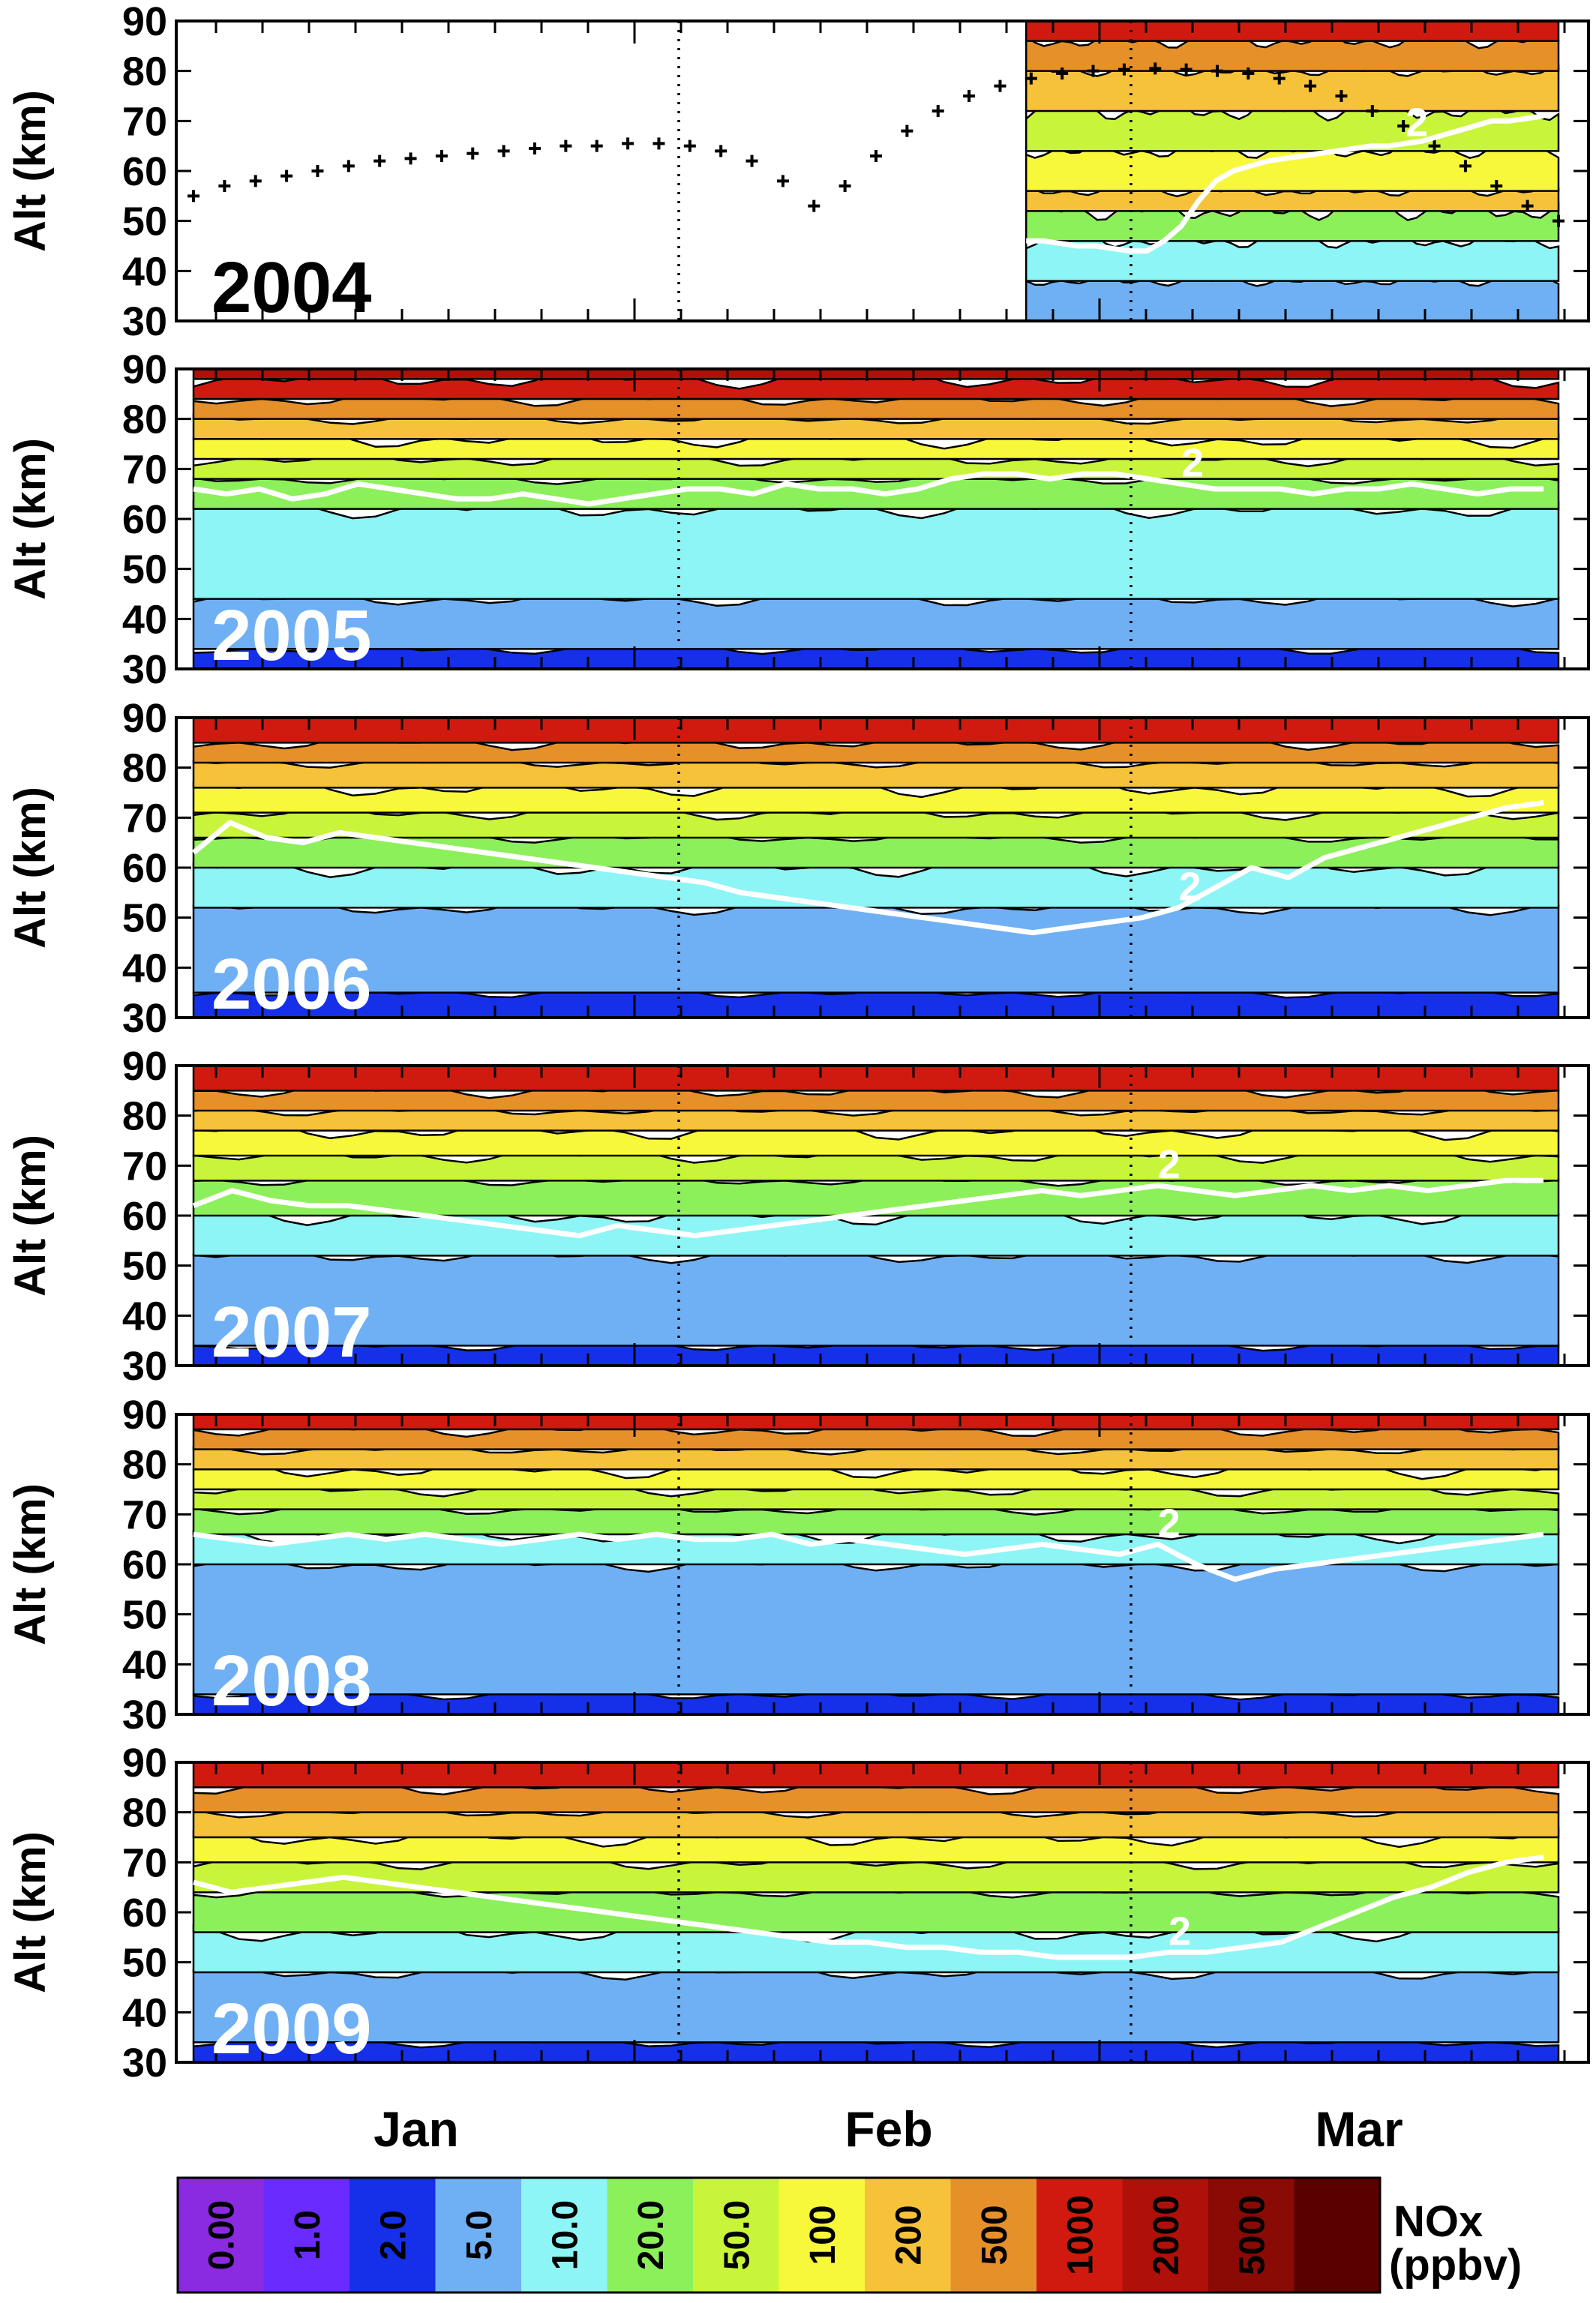  Describe the element at coordinates (888, 2129) in the screenshot. I see `month-label-feb: Feb` at that location.